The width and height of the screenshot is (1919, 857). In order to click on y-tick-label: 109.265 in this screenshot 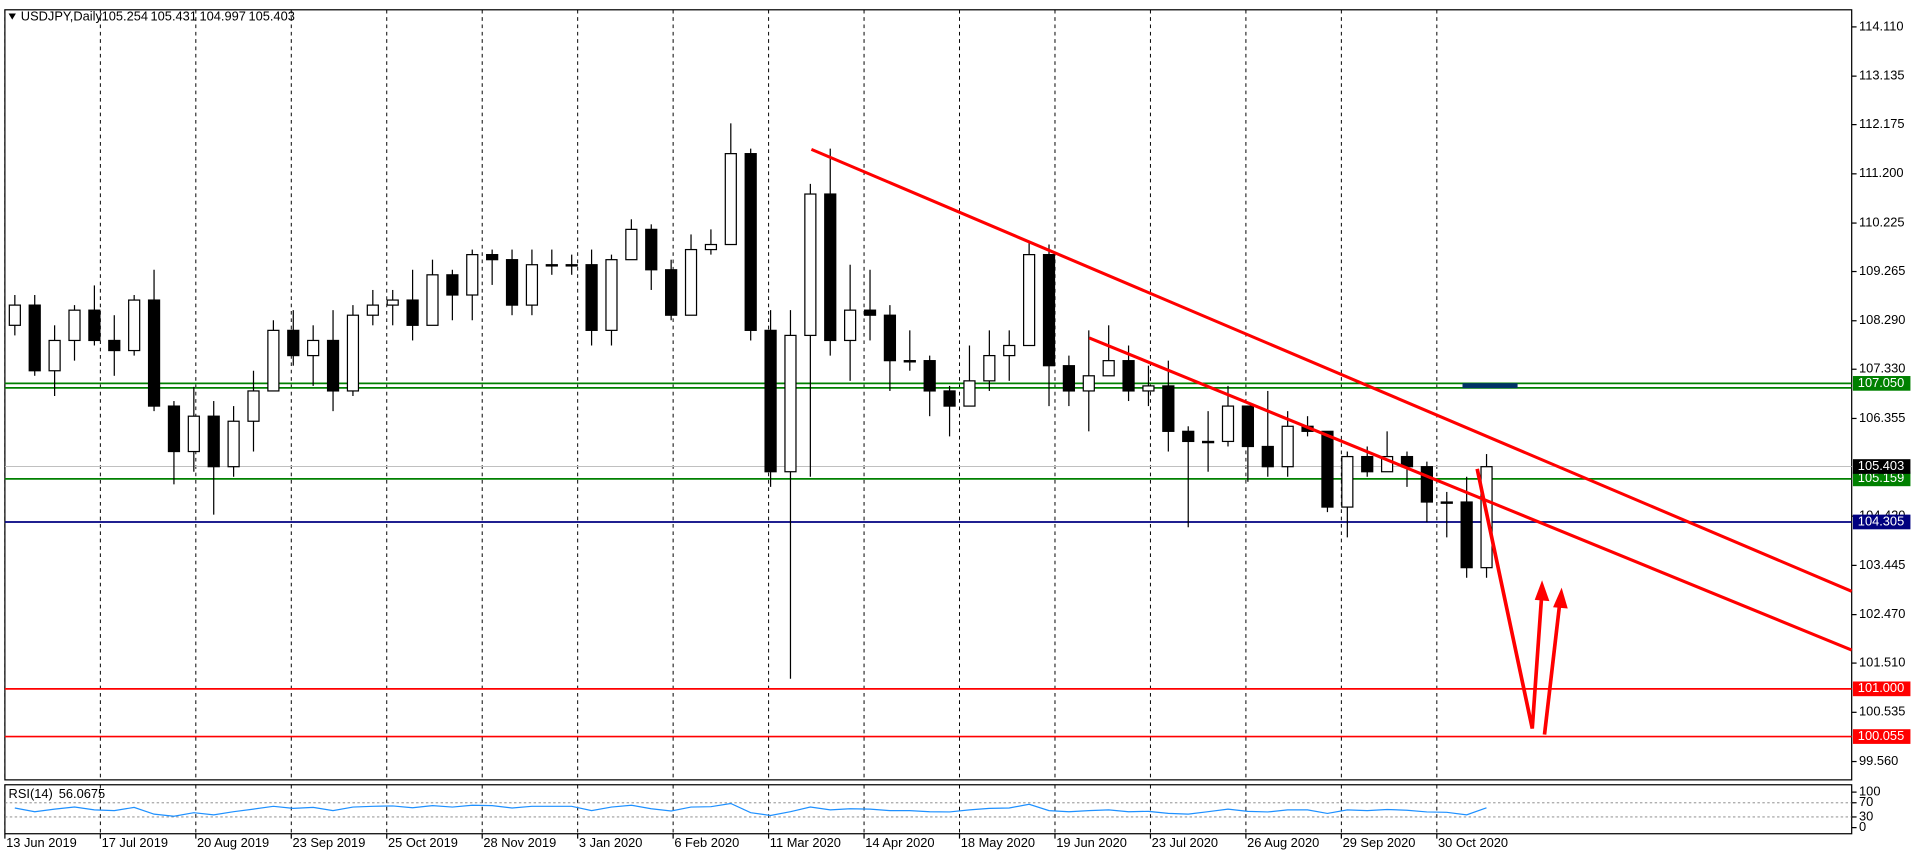, I will do `click(1882, 270)`.